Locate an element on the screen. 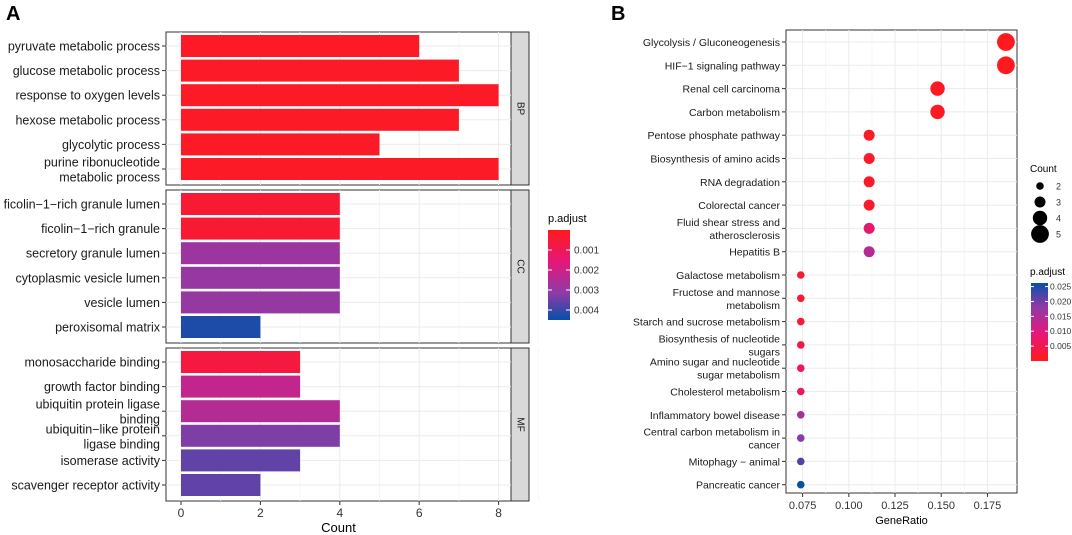 The image size is (1072, 535). y-tick-label: Hepatitis B is located at coordinates (754, 253).